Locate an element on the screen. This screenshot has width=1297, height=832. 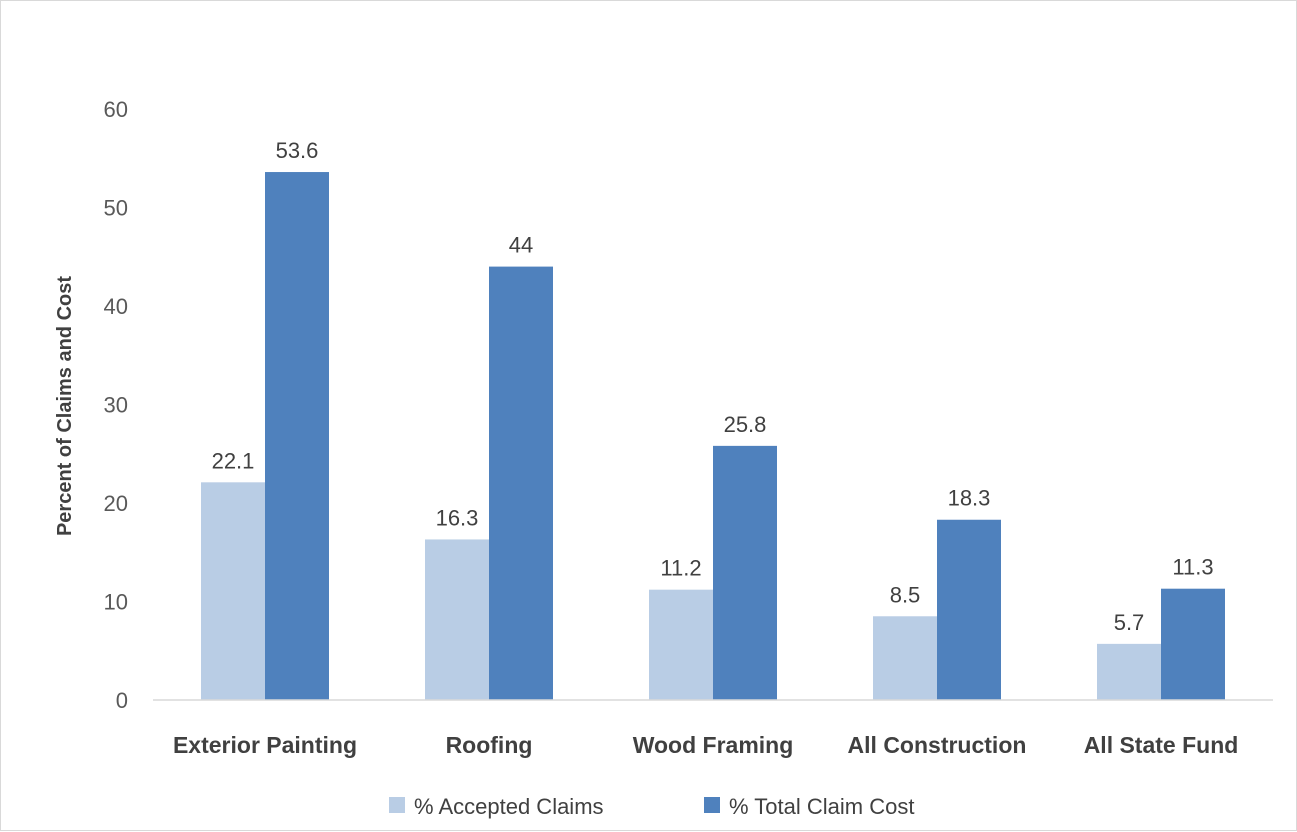
data-label: 53.6 is located at coordinates (297, 150).